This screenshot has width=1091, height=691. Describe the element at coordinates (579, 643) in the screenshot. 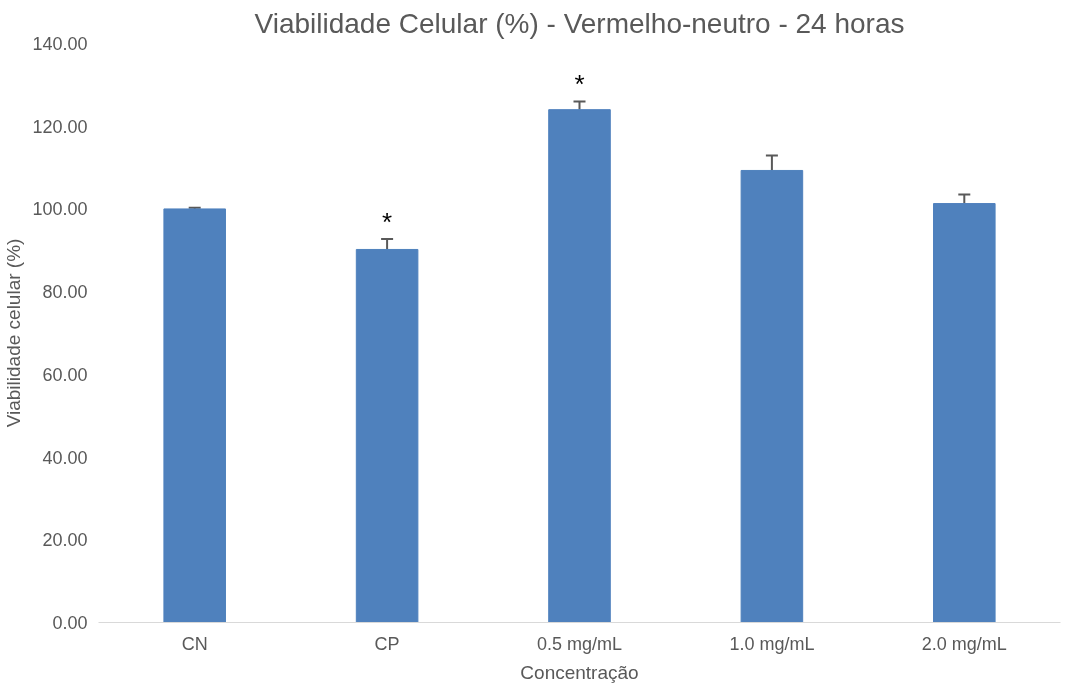

I see `x-tick-label: 0.5 mg/mL` at that location.